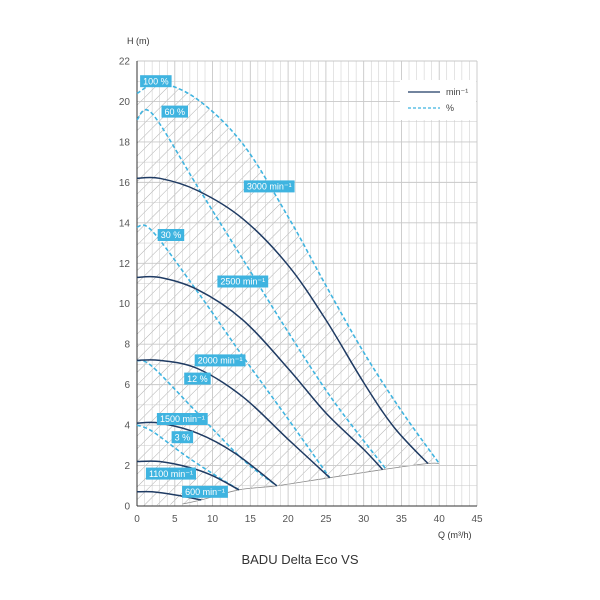 This screenshot has width=600, height=600. What do you see at coordinates (175, 519) in the screenshot?
I see `x-tick-label: 5` at bounding box center [175, 519].